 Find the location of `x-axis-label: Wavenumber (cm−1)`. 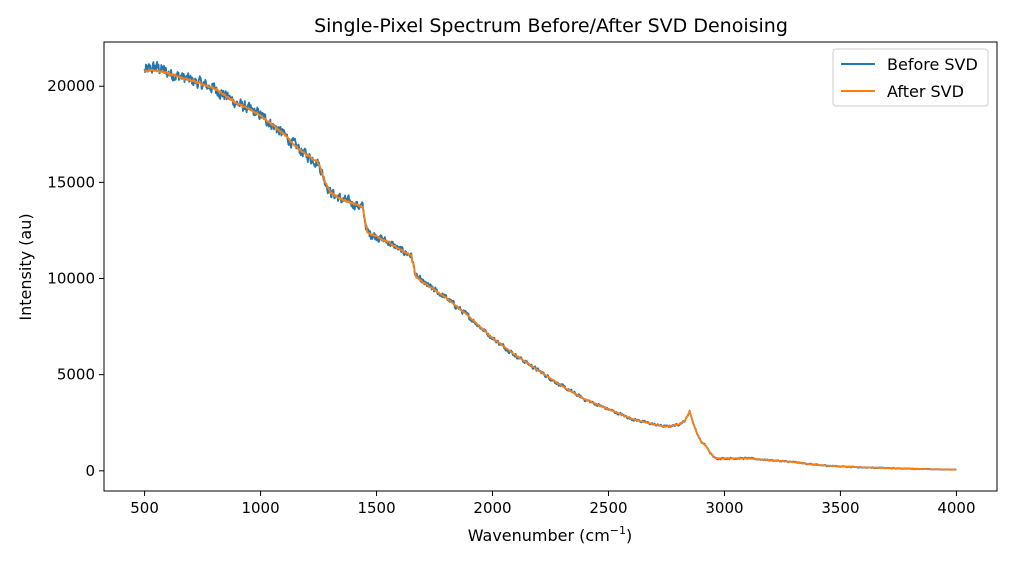

x-axis-label: Wavenumber (cm−1) is located at coordinates (550, 534).